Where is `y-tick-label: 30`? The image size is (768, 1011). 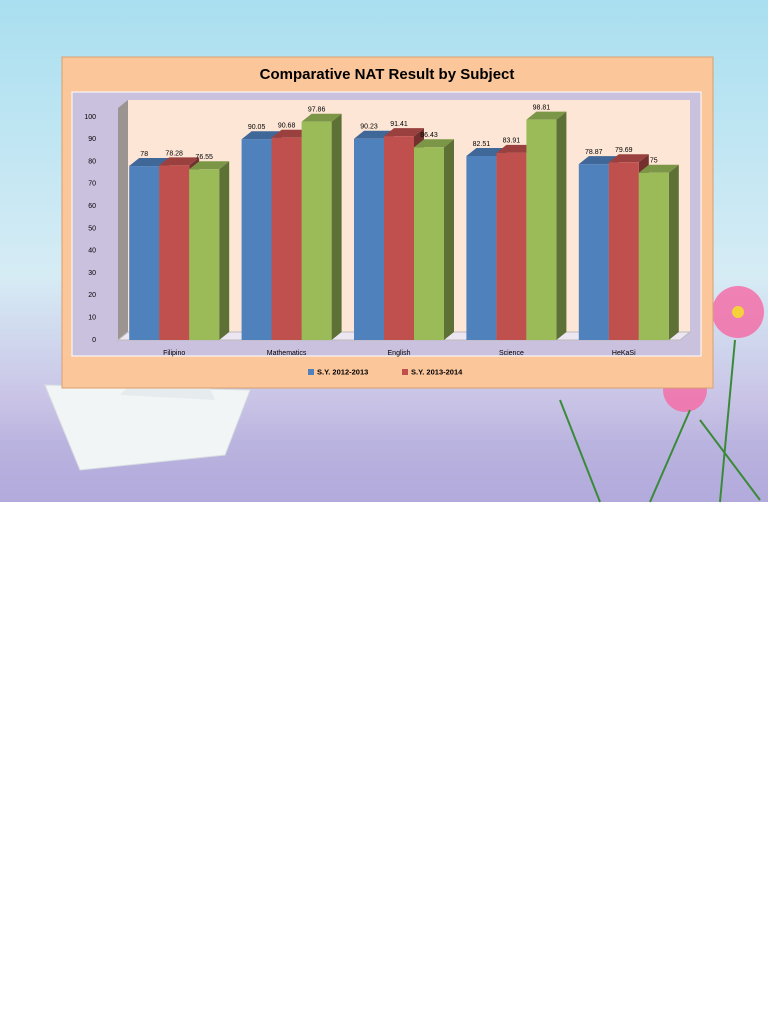
y-tick-label: 30 is located at coordinates (92, 273).